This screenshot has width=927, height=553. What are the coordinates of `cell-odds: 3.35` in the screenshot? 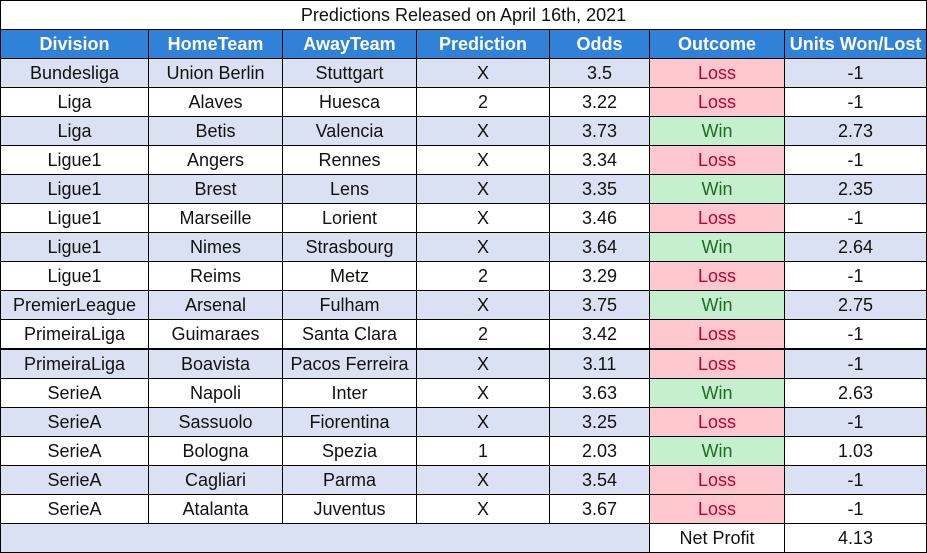 It's located at (599, 189).